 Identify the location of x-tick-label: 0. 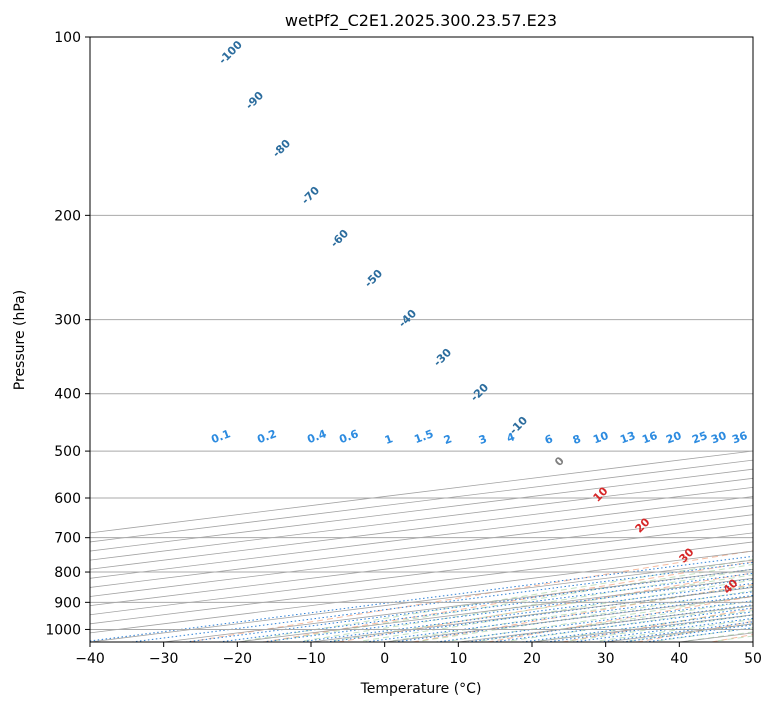
(384, 659).